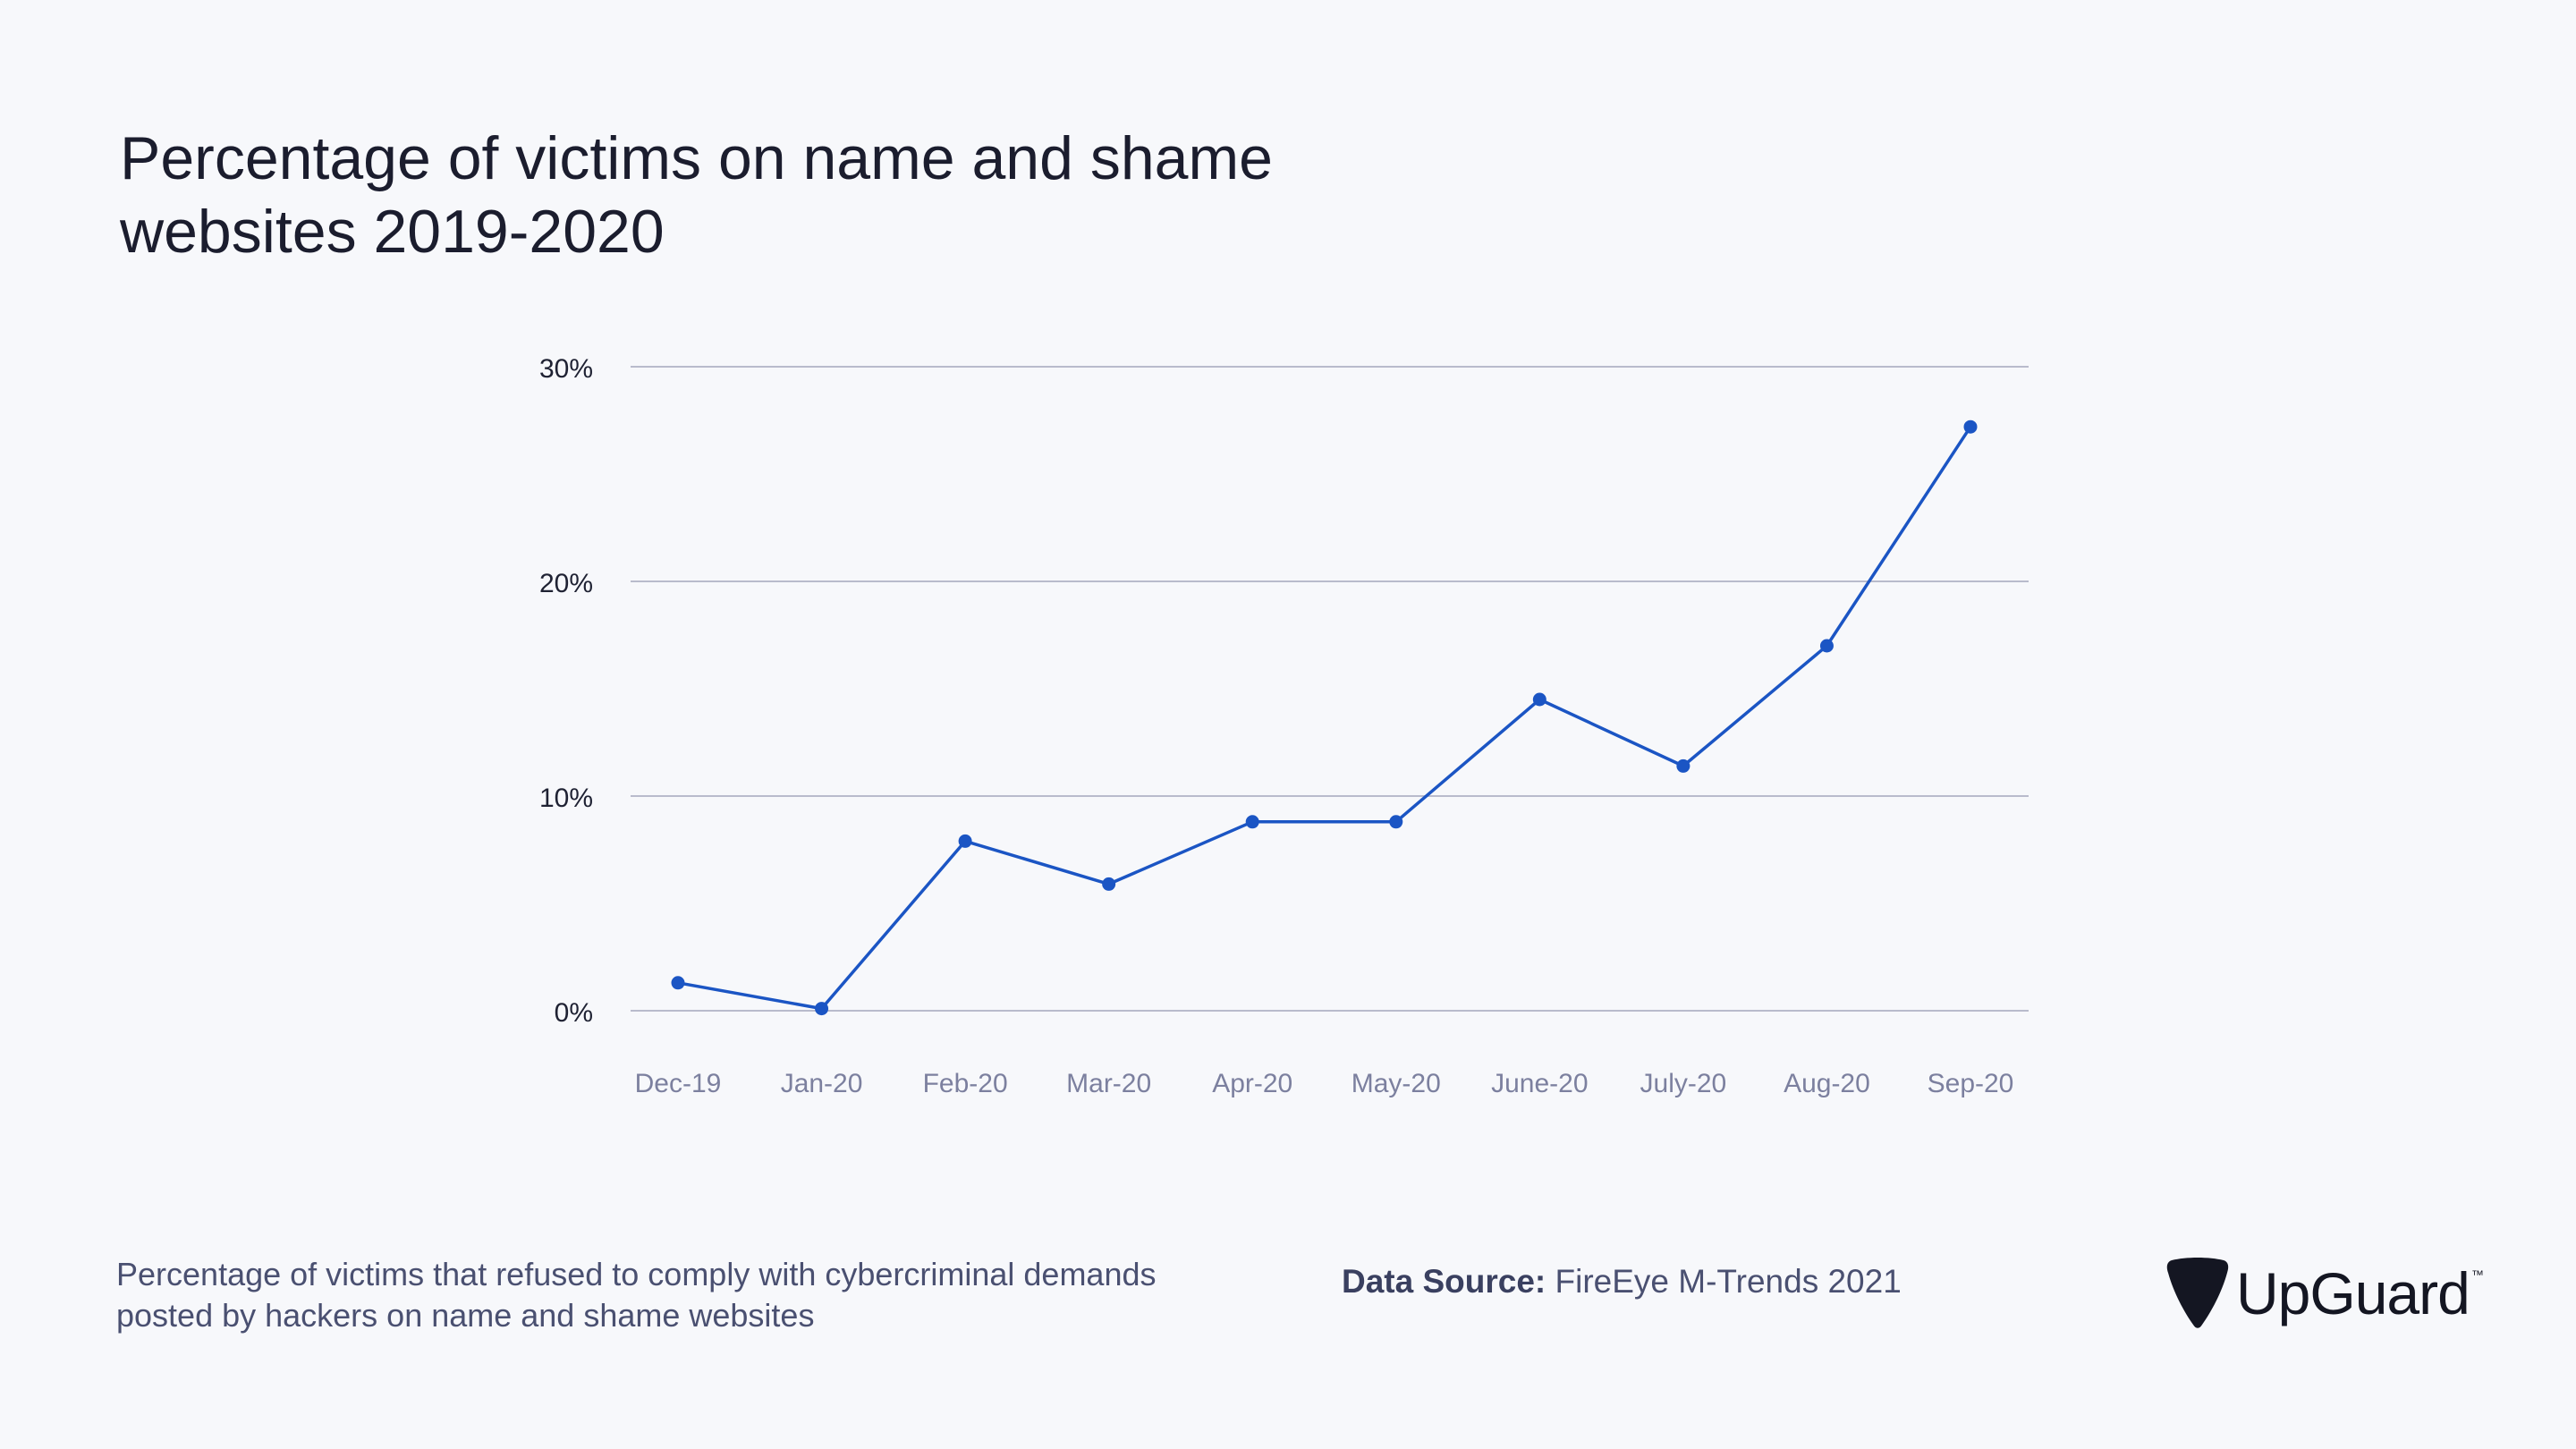 The height and width of the screenshot is (1449, 2576). I want to click on y-axis-ticks: 0% 10% 20% 30%, so click(566, 691).